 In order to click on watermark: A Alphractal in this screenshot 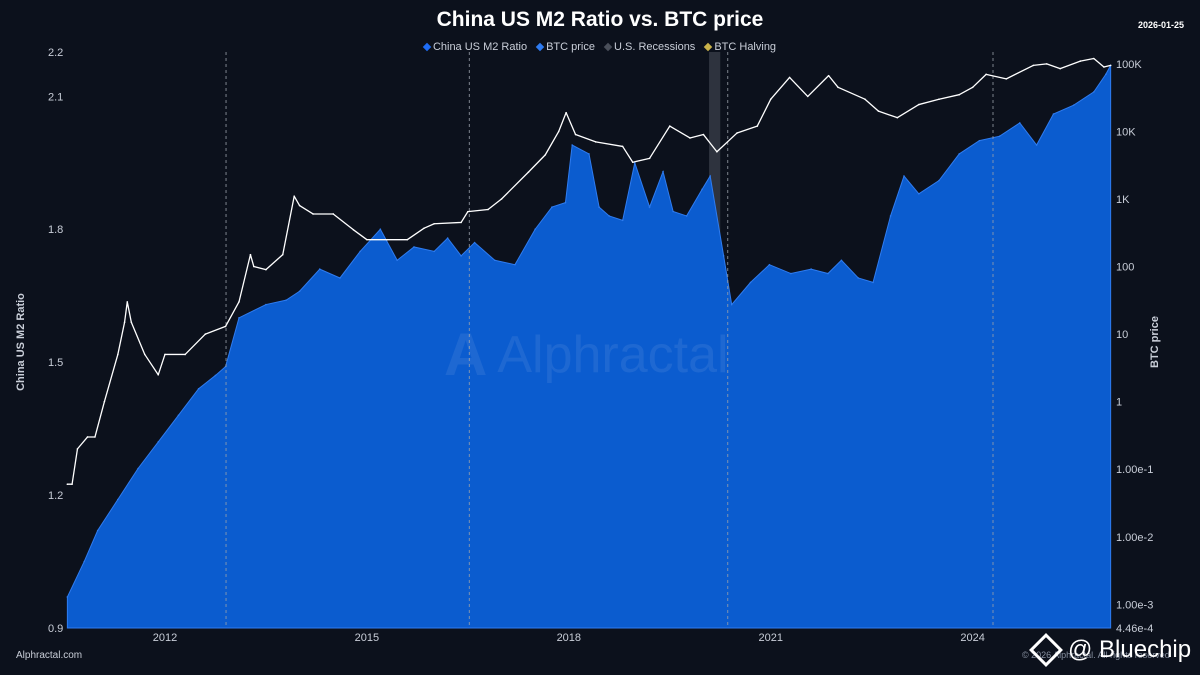, I will do `click(586, 354)`.